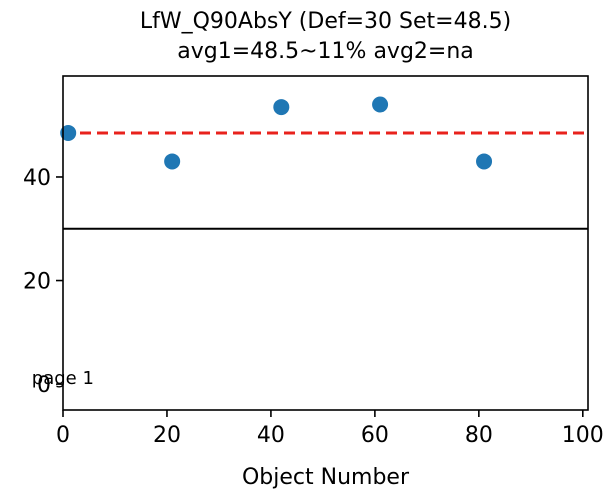 This screenshot has width=614, height=492. What do you see at coordinates (325, 51) in the screenshot?
I see `chart-title-line-2: avg1=48.5~11% avg2=na` at bounding box center [325, 51].